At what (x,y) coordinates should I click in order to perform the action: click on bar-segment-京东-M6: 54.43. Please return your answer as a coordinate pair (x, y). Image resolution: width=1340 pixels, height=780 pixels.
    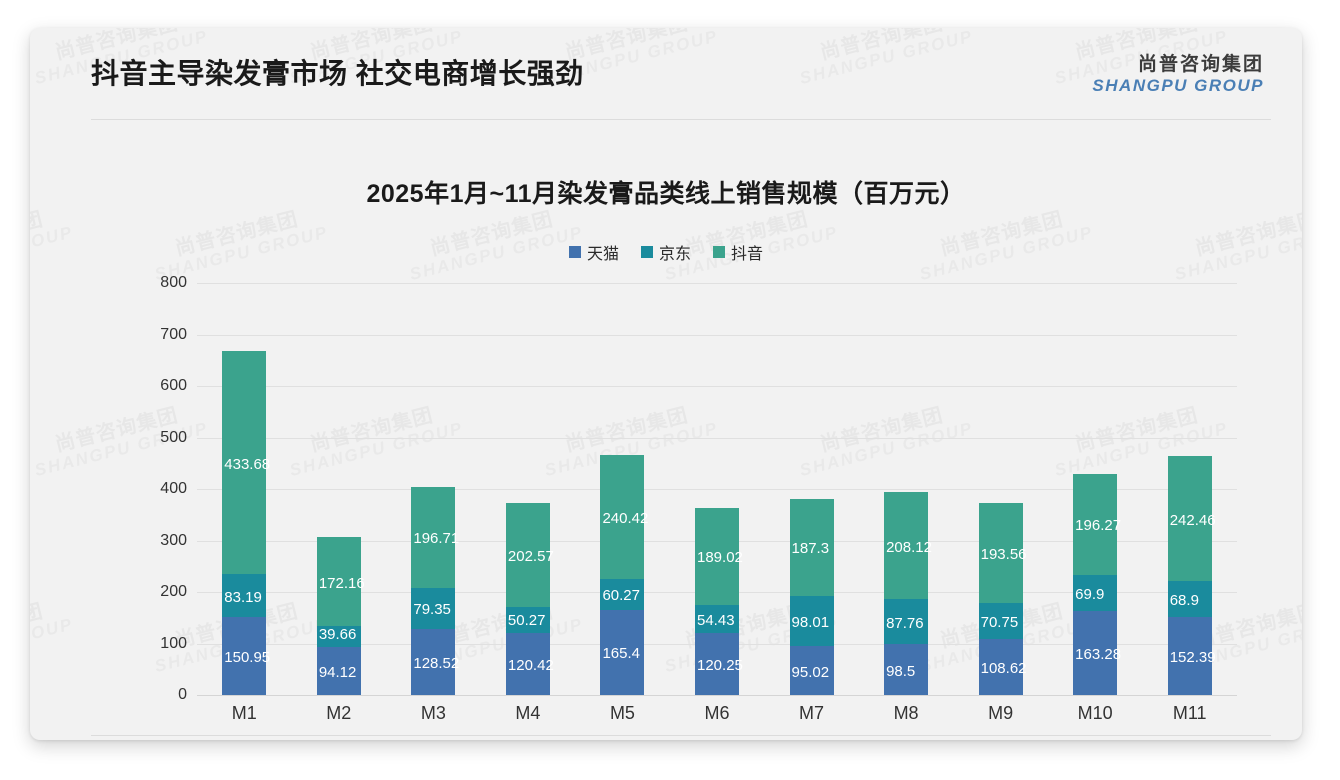
    Looking at the image, I should click on (717, 619).